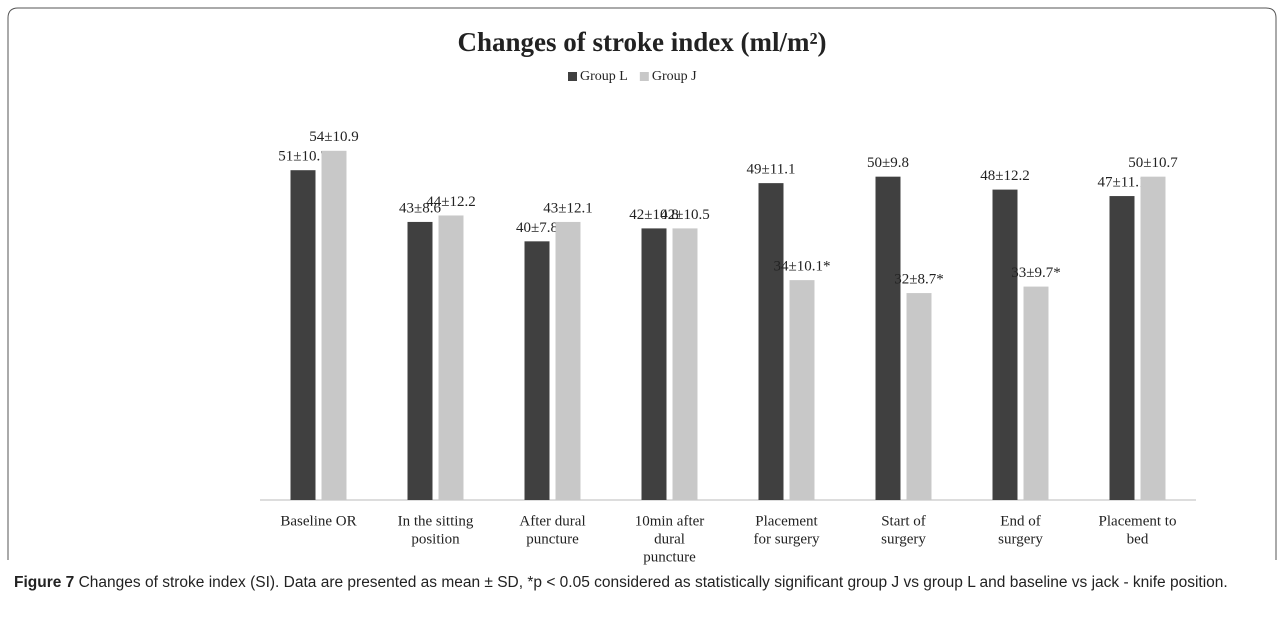 The image size is (1284, 637). What do you see at coordinates (604, 76) in the screenshot?
I see `legend-label: Group L` at bounding box center [604, 76].